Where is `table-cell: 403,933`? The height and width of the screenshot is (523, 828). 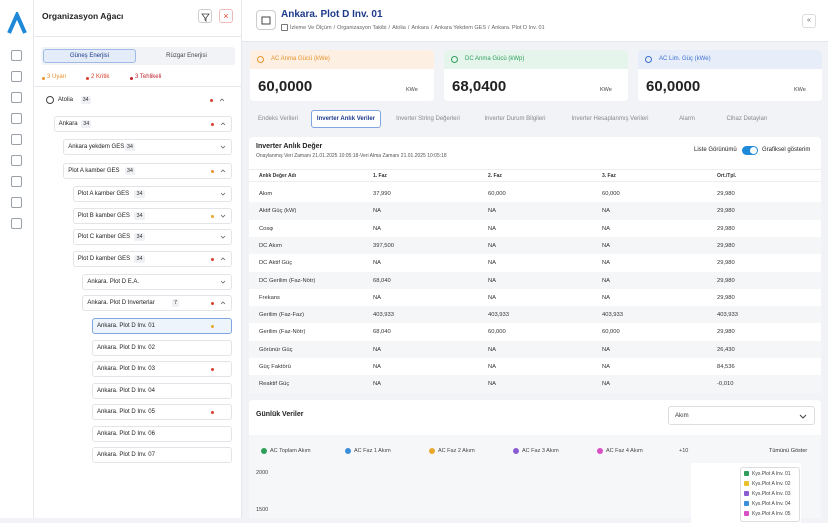
table-cell: 403,933 is located at coordinates (612, 315).